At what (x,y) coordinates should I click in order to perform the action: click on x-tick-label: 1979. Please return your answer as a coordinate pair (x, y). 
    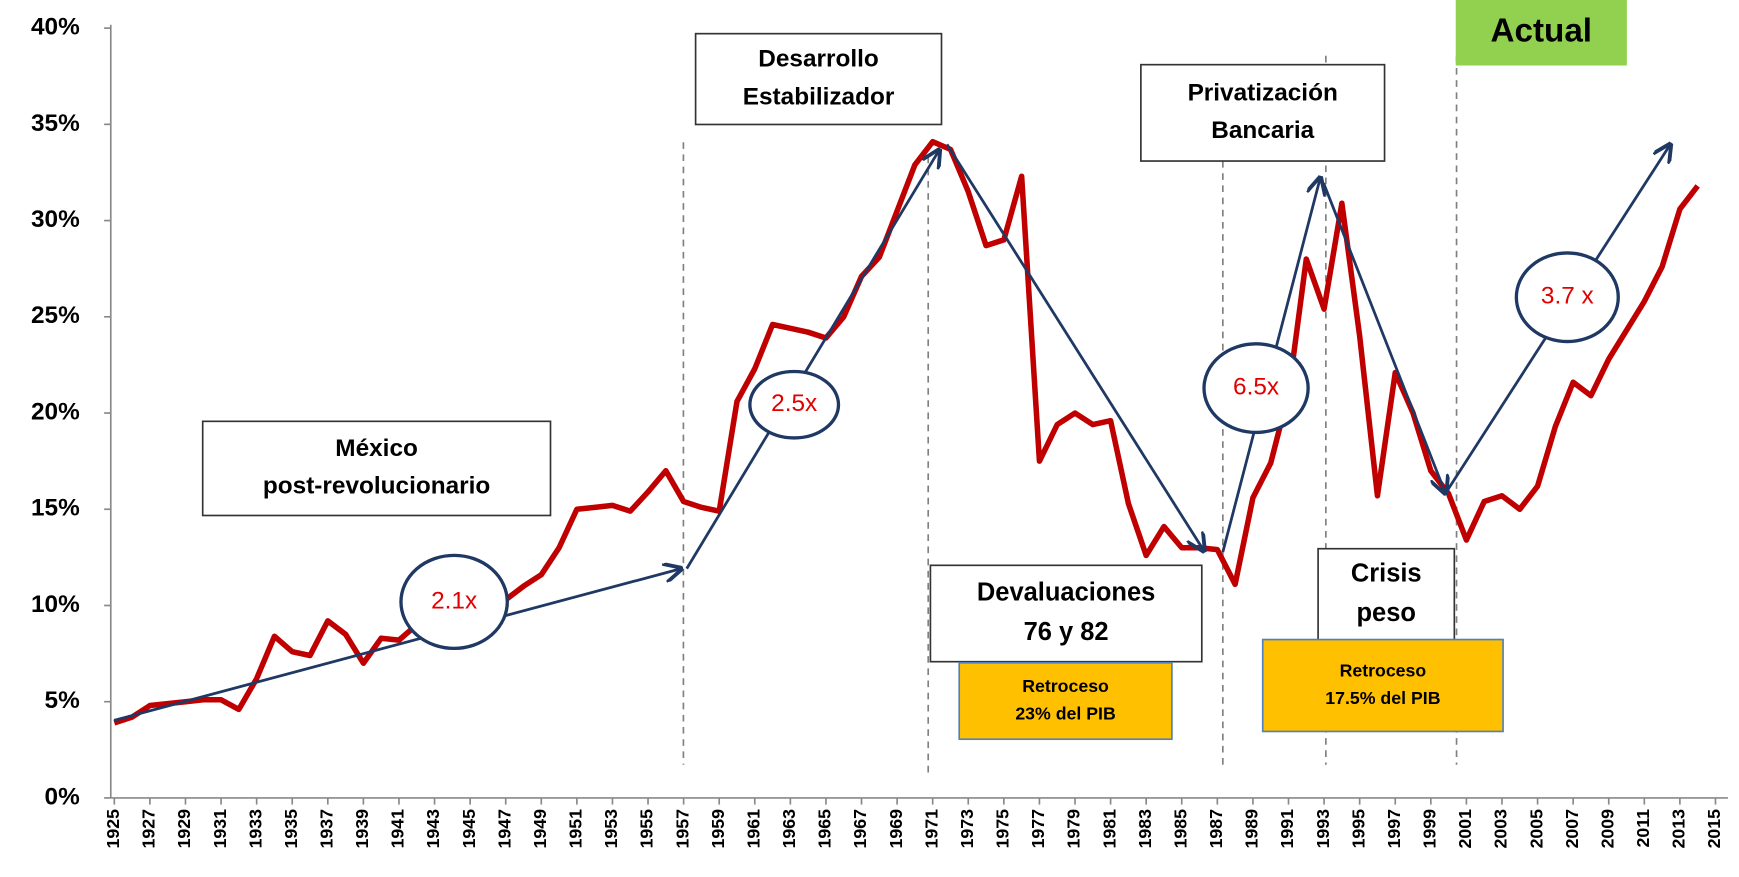
    Looking at the image, I should click on (1074, 829).